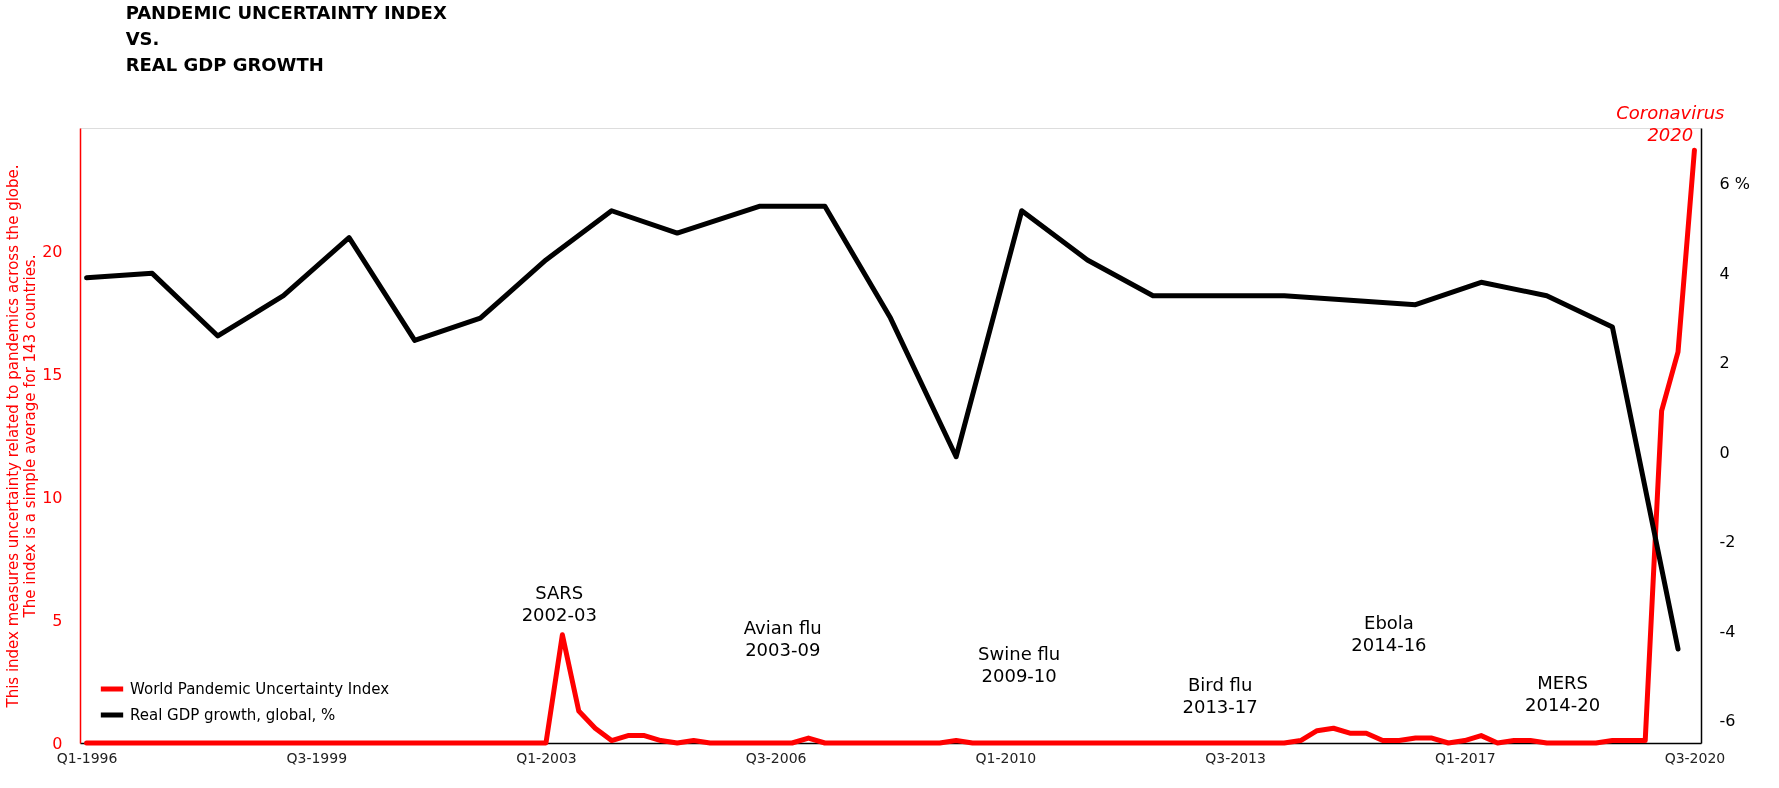  Describe the element at coordinates (1727, 631) in the screenshot. I see `y2-tick-label: -4` at that location.